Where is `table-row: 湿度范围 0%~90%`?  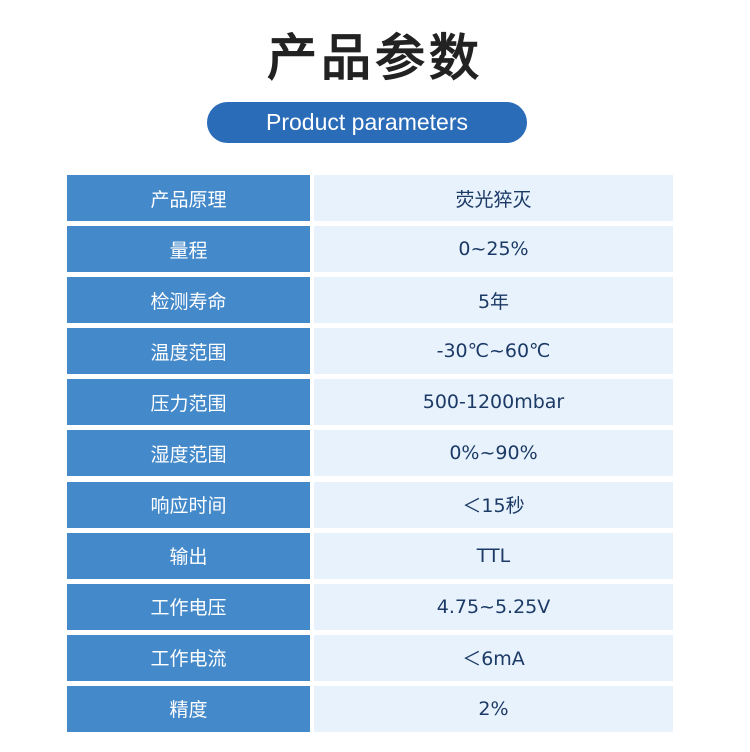 table-row: 湿度范围 0%~90% is located at coordinates (370, 453).